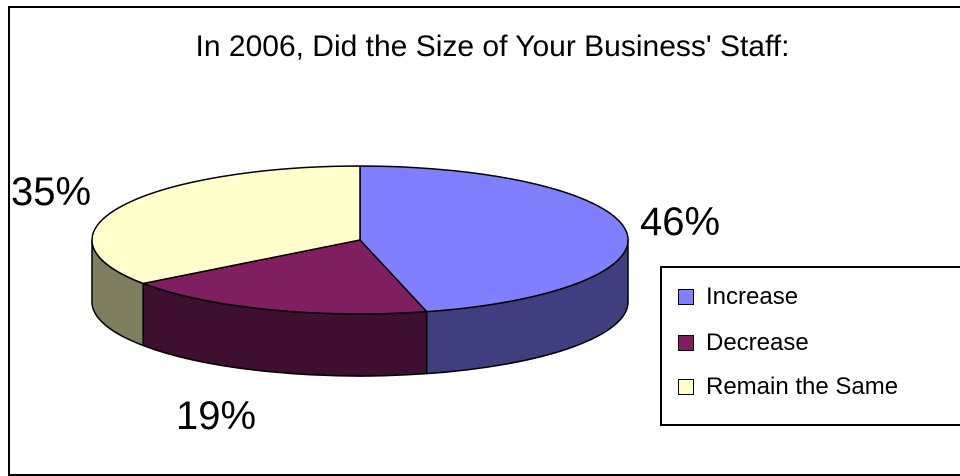  I want to click on data-label-decrease: 19%, so click(216, 416).